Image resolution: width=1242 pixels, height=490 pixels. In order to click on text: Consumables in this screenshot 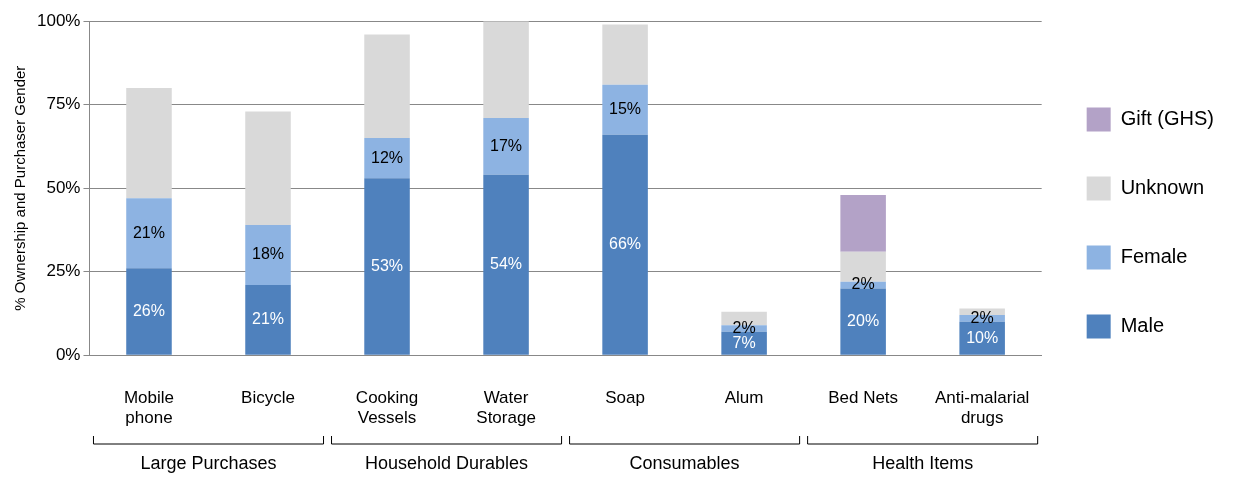, I will do `click(684, 462)`.